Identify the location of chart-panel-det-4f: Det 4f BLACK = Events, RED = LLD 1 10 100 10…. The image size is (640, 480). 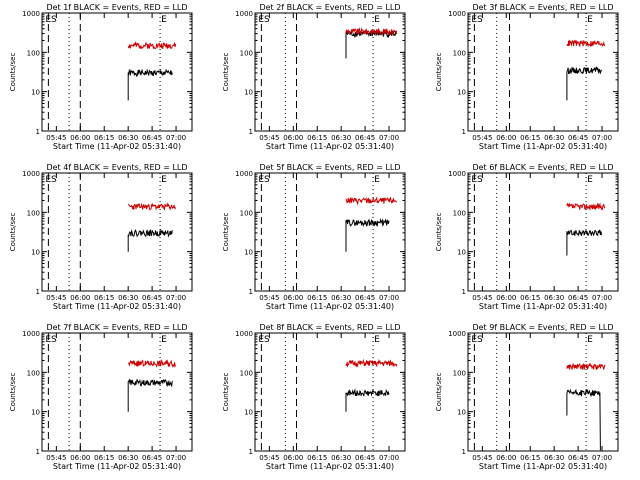
(101, 237).